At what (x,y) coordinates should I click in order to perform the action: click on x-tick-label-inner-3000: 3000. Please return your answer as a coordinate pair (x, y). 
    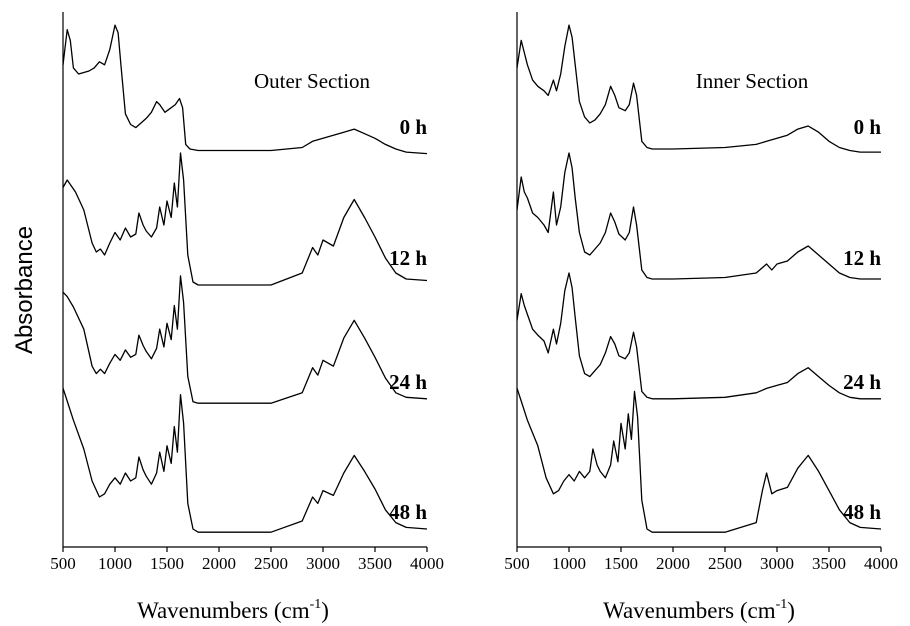
    Looking at the image, I should click on (777, 563).